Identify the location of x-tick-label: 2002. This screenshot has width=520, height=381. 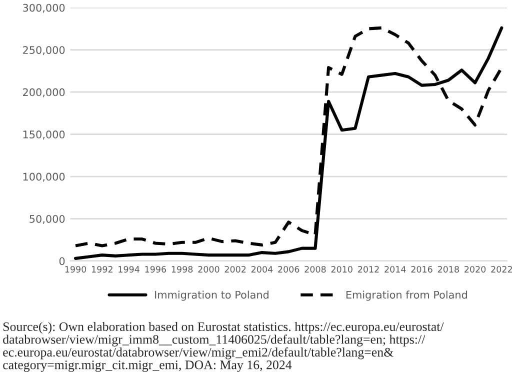
(235, 269).